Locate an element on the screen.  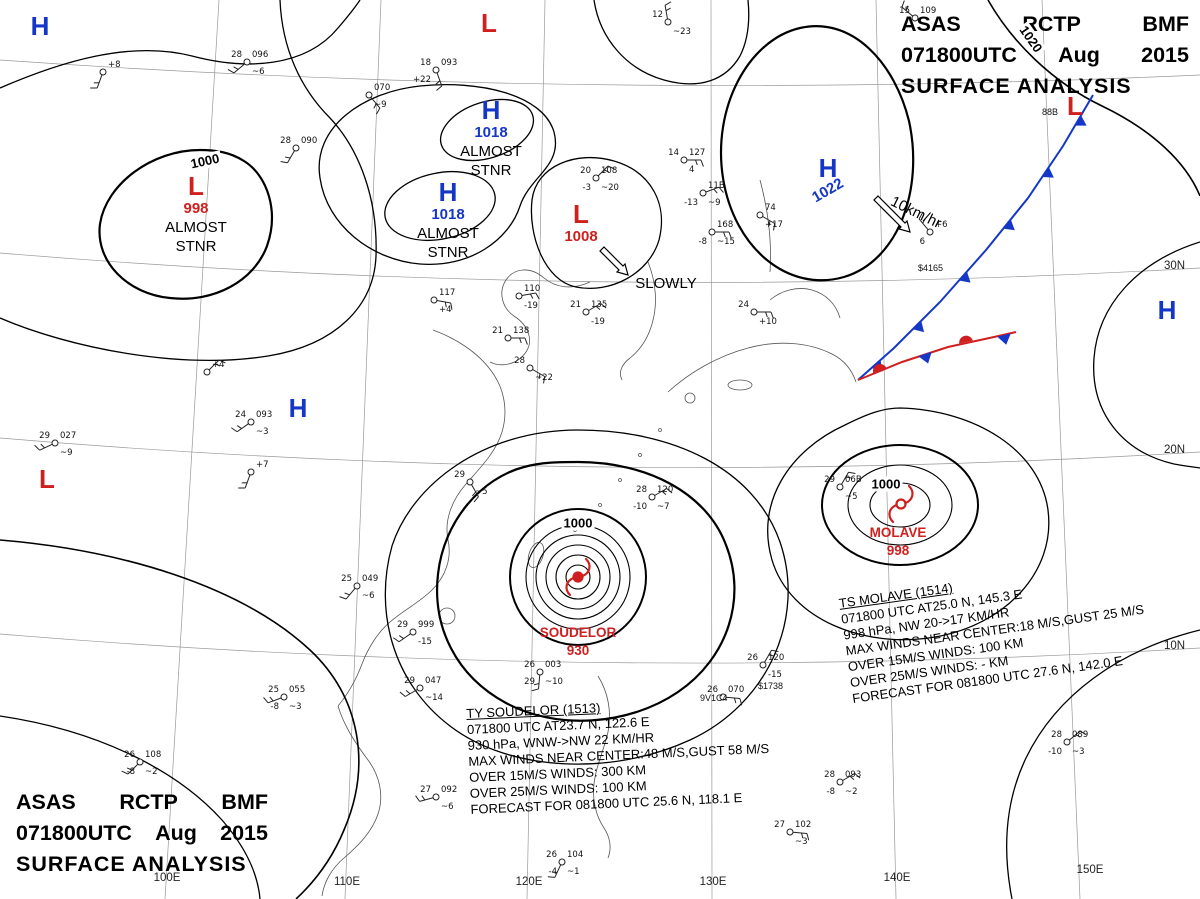
station-value: +17 is located at coordinates (774, 225).